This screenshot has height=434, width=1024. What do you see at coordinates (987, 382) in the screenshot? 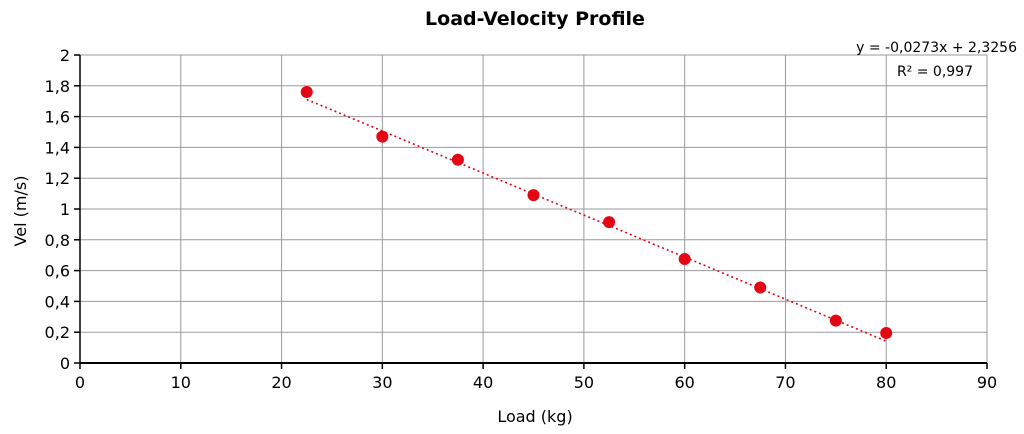
I see `x-tick-label: 90` at bounding box center [987, 382].